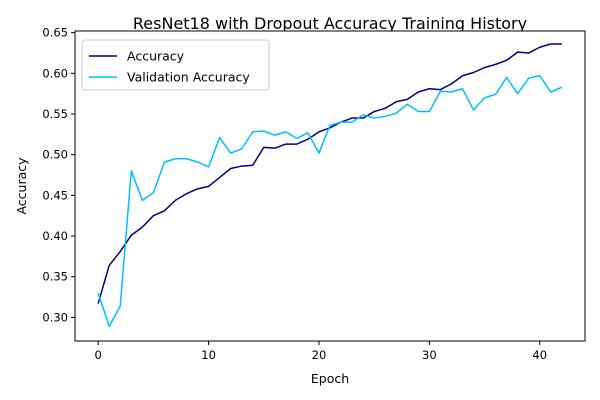  What do you see at coordinates (55, 277) in the screenshot?
I see `y-tick-label: 0.35` at bounding box center [55, 277].